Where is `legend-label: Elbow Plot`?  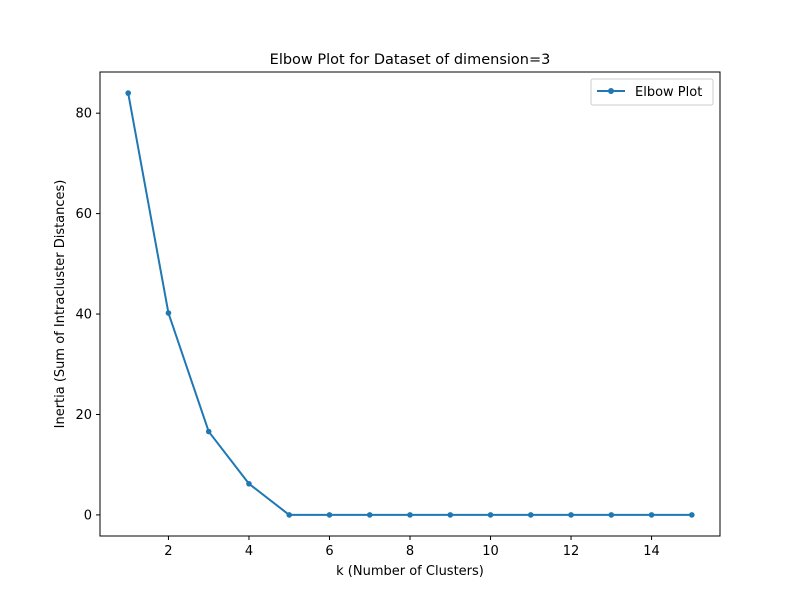
legend-label: Elbow Plot is located at coordinates (668, 92).